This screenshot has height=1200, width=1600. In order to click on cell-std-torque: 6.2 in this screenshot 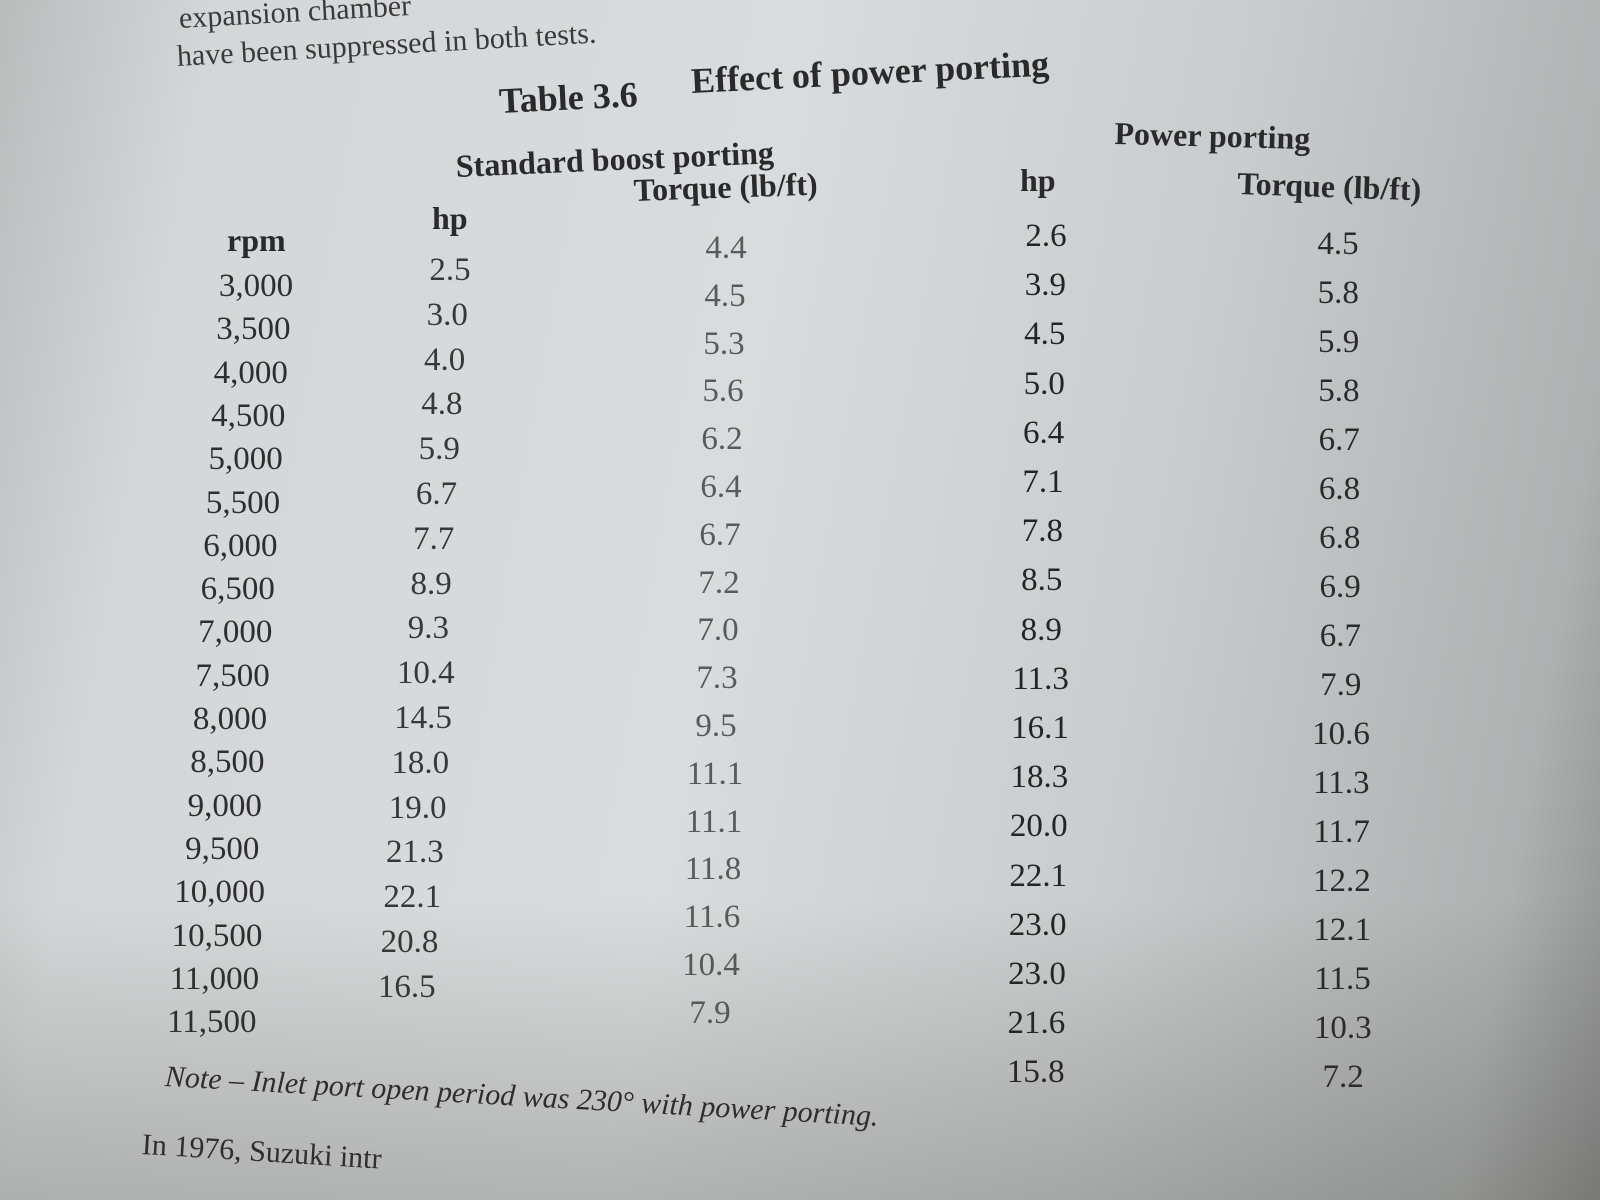, I will do `click(722, 439)`.